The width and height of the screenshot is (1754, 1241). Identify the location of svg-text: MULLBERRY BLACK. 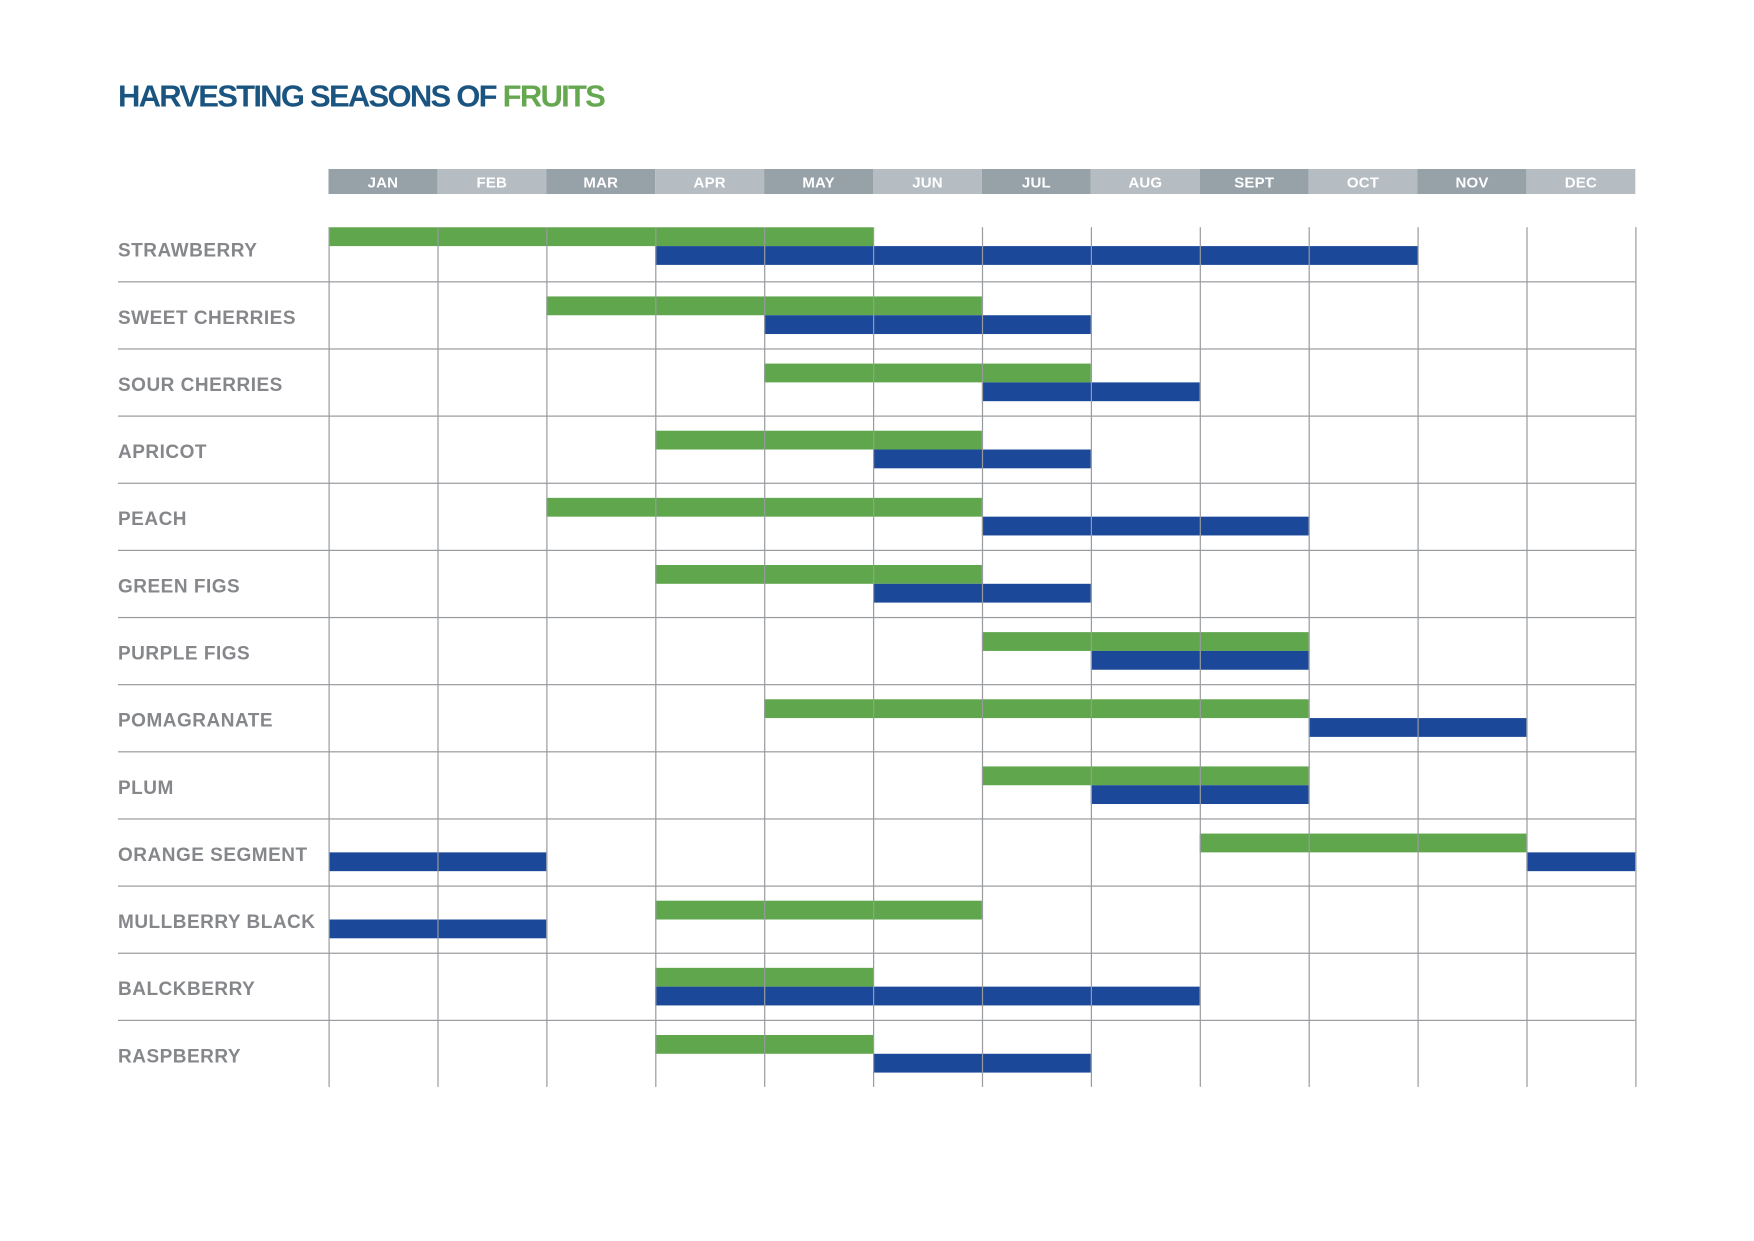
(217, 922).